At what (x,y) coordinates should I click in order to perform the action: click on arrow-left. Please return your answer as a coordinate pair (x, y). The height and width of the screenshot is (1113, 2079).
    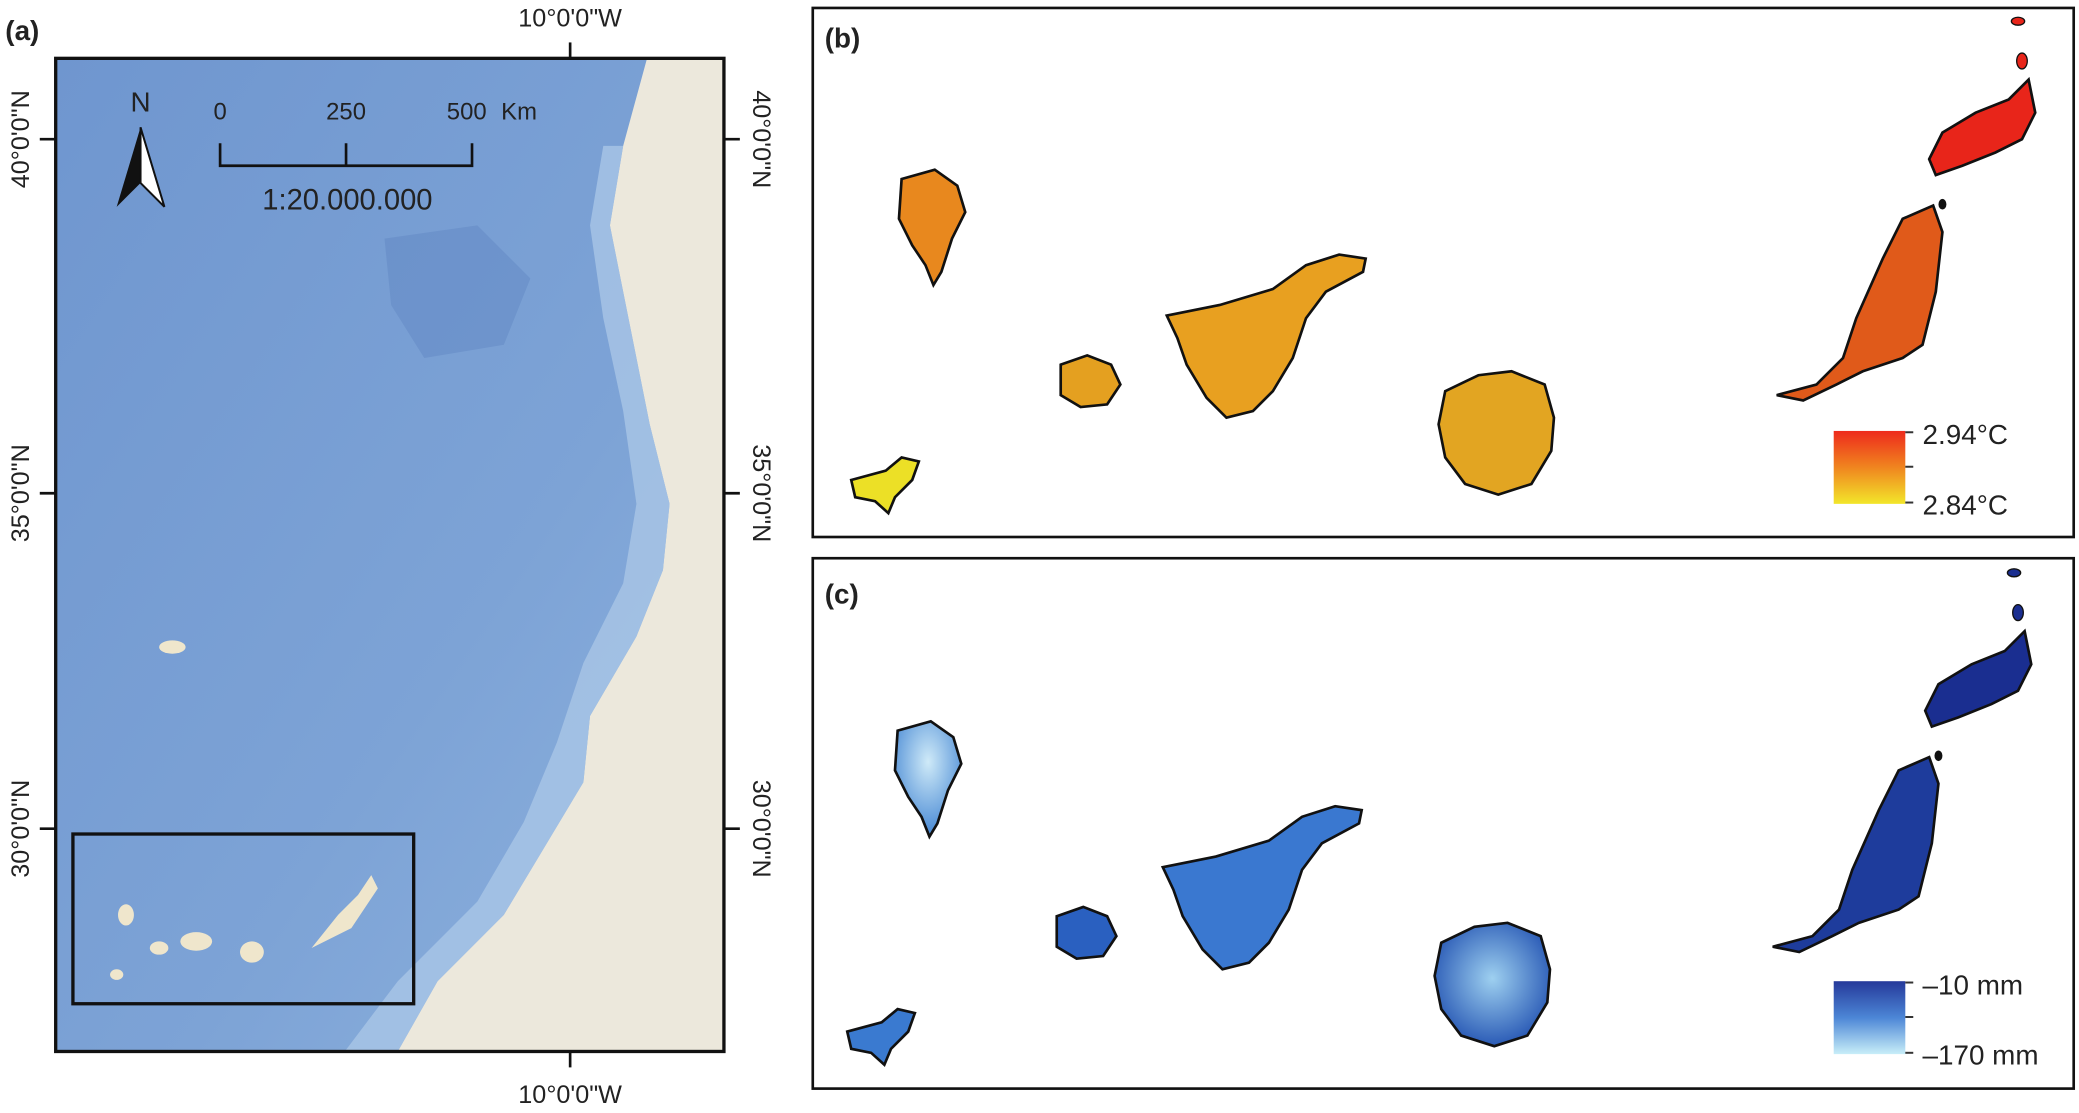
    Looking at the image, I should click on (128, 167).